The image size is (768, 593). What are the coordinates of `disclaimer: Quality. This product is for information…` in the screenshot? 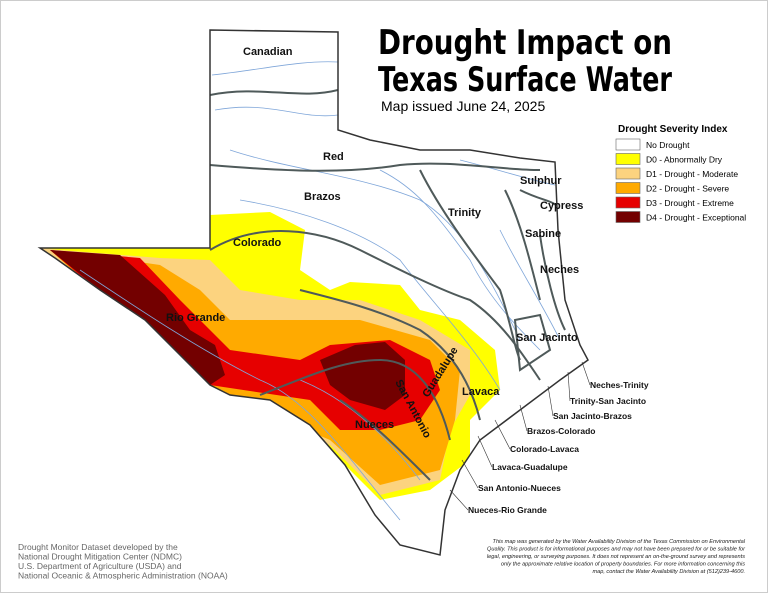 It's located at (616, 550).